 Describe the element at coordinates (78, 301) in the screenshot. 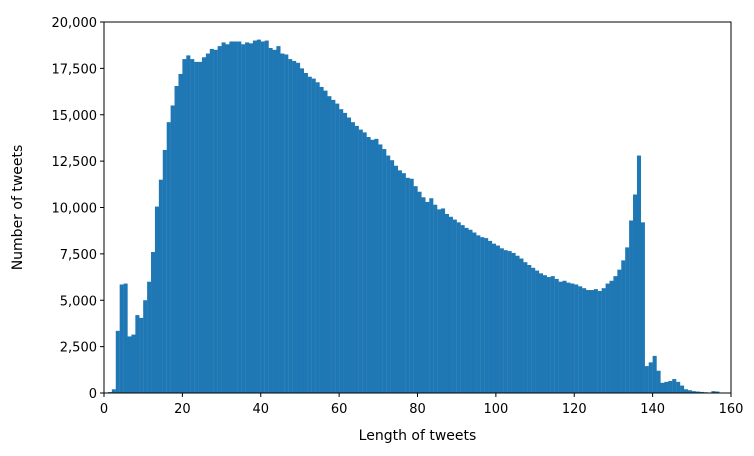

I see `y-tick-label: 5,000` at that location.